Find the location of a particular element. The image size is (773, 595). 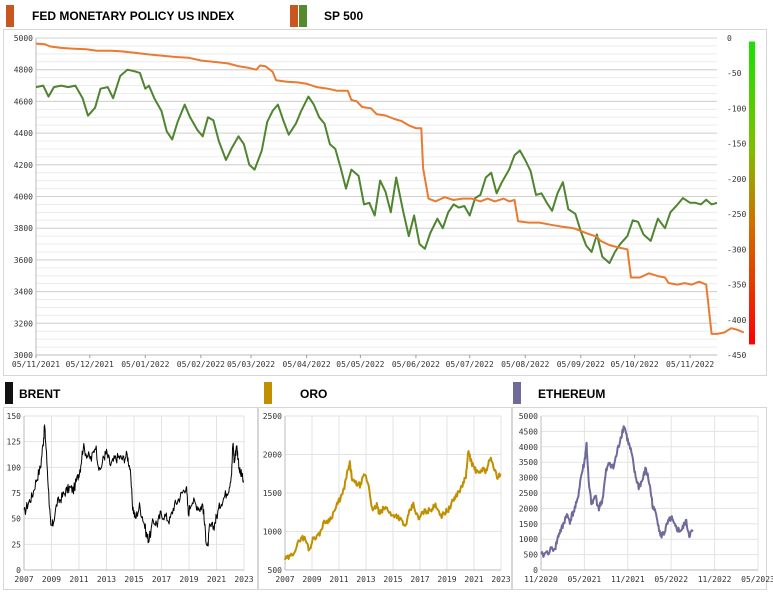

x-axis-tick-label: 05/2022 is located at coordinates (671, 579).